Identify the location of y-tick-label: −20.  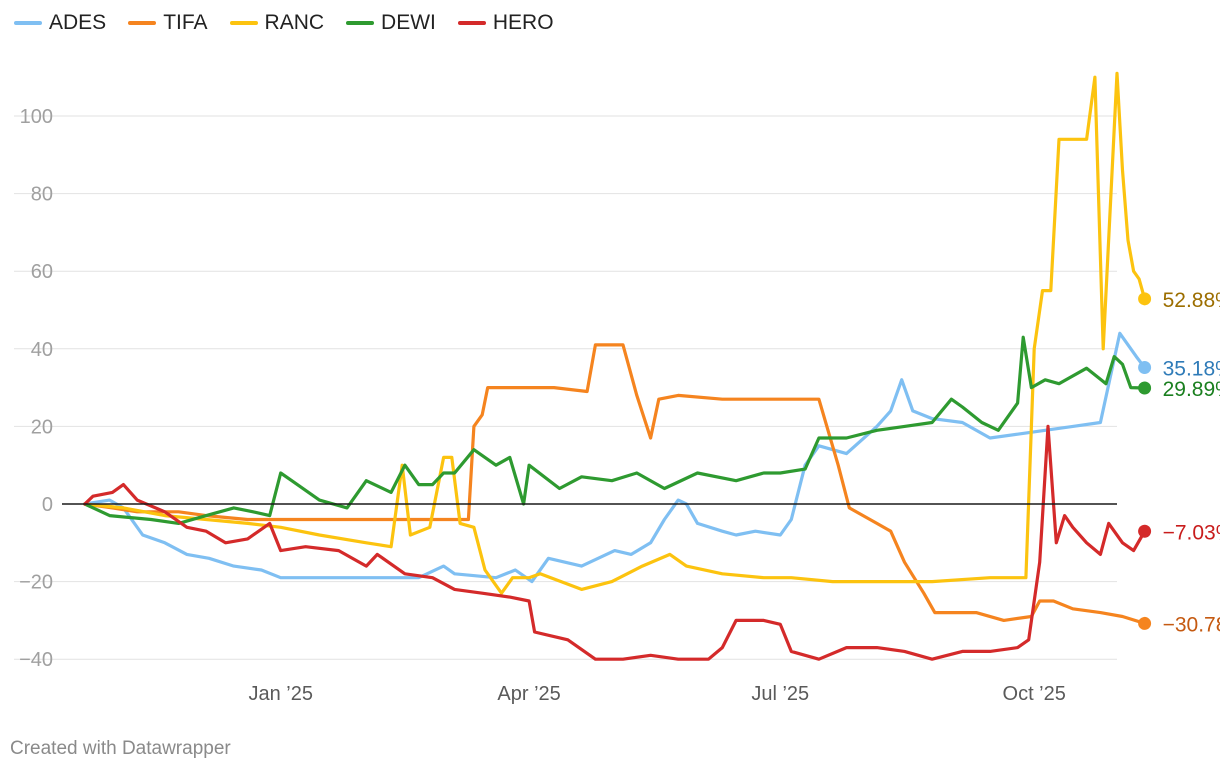
(36, 583).